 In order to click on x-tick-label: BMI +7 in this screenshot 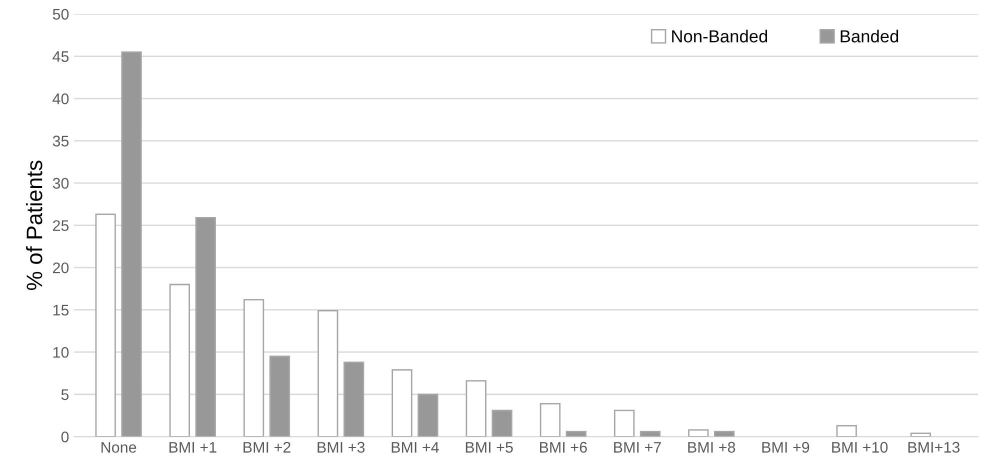, I will do `click(637, 447)`.